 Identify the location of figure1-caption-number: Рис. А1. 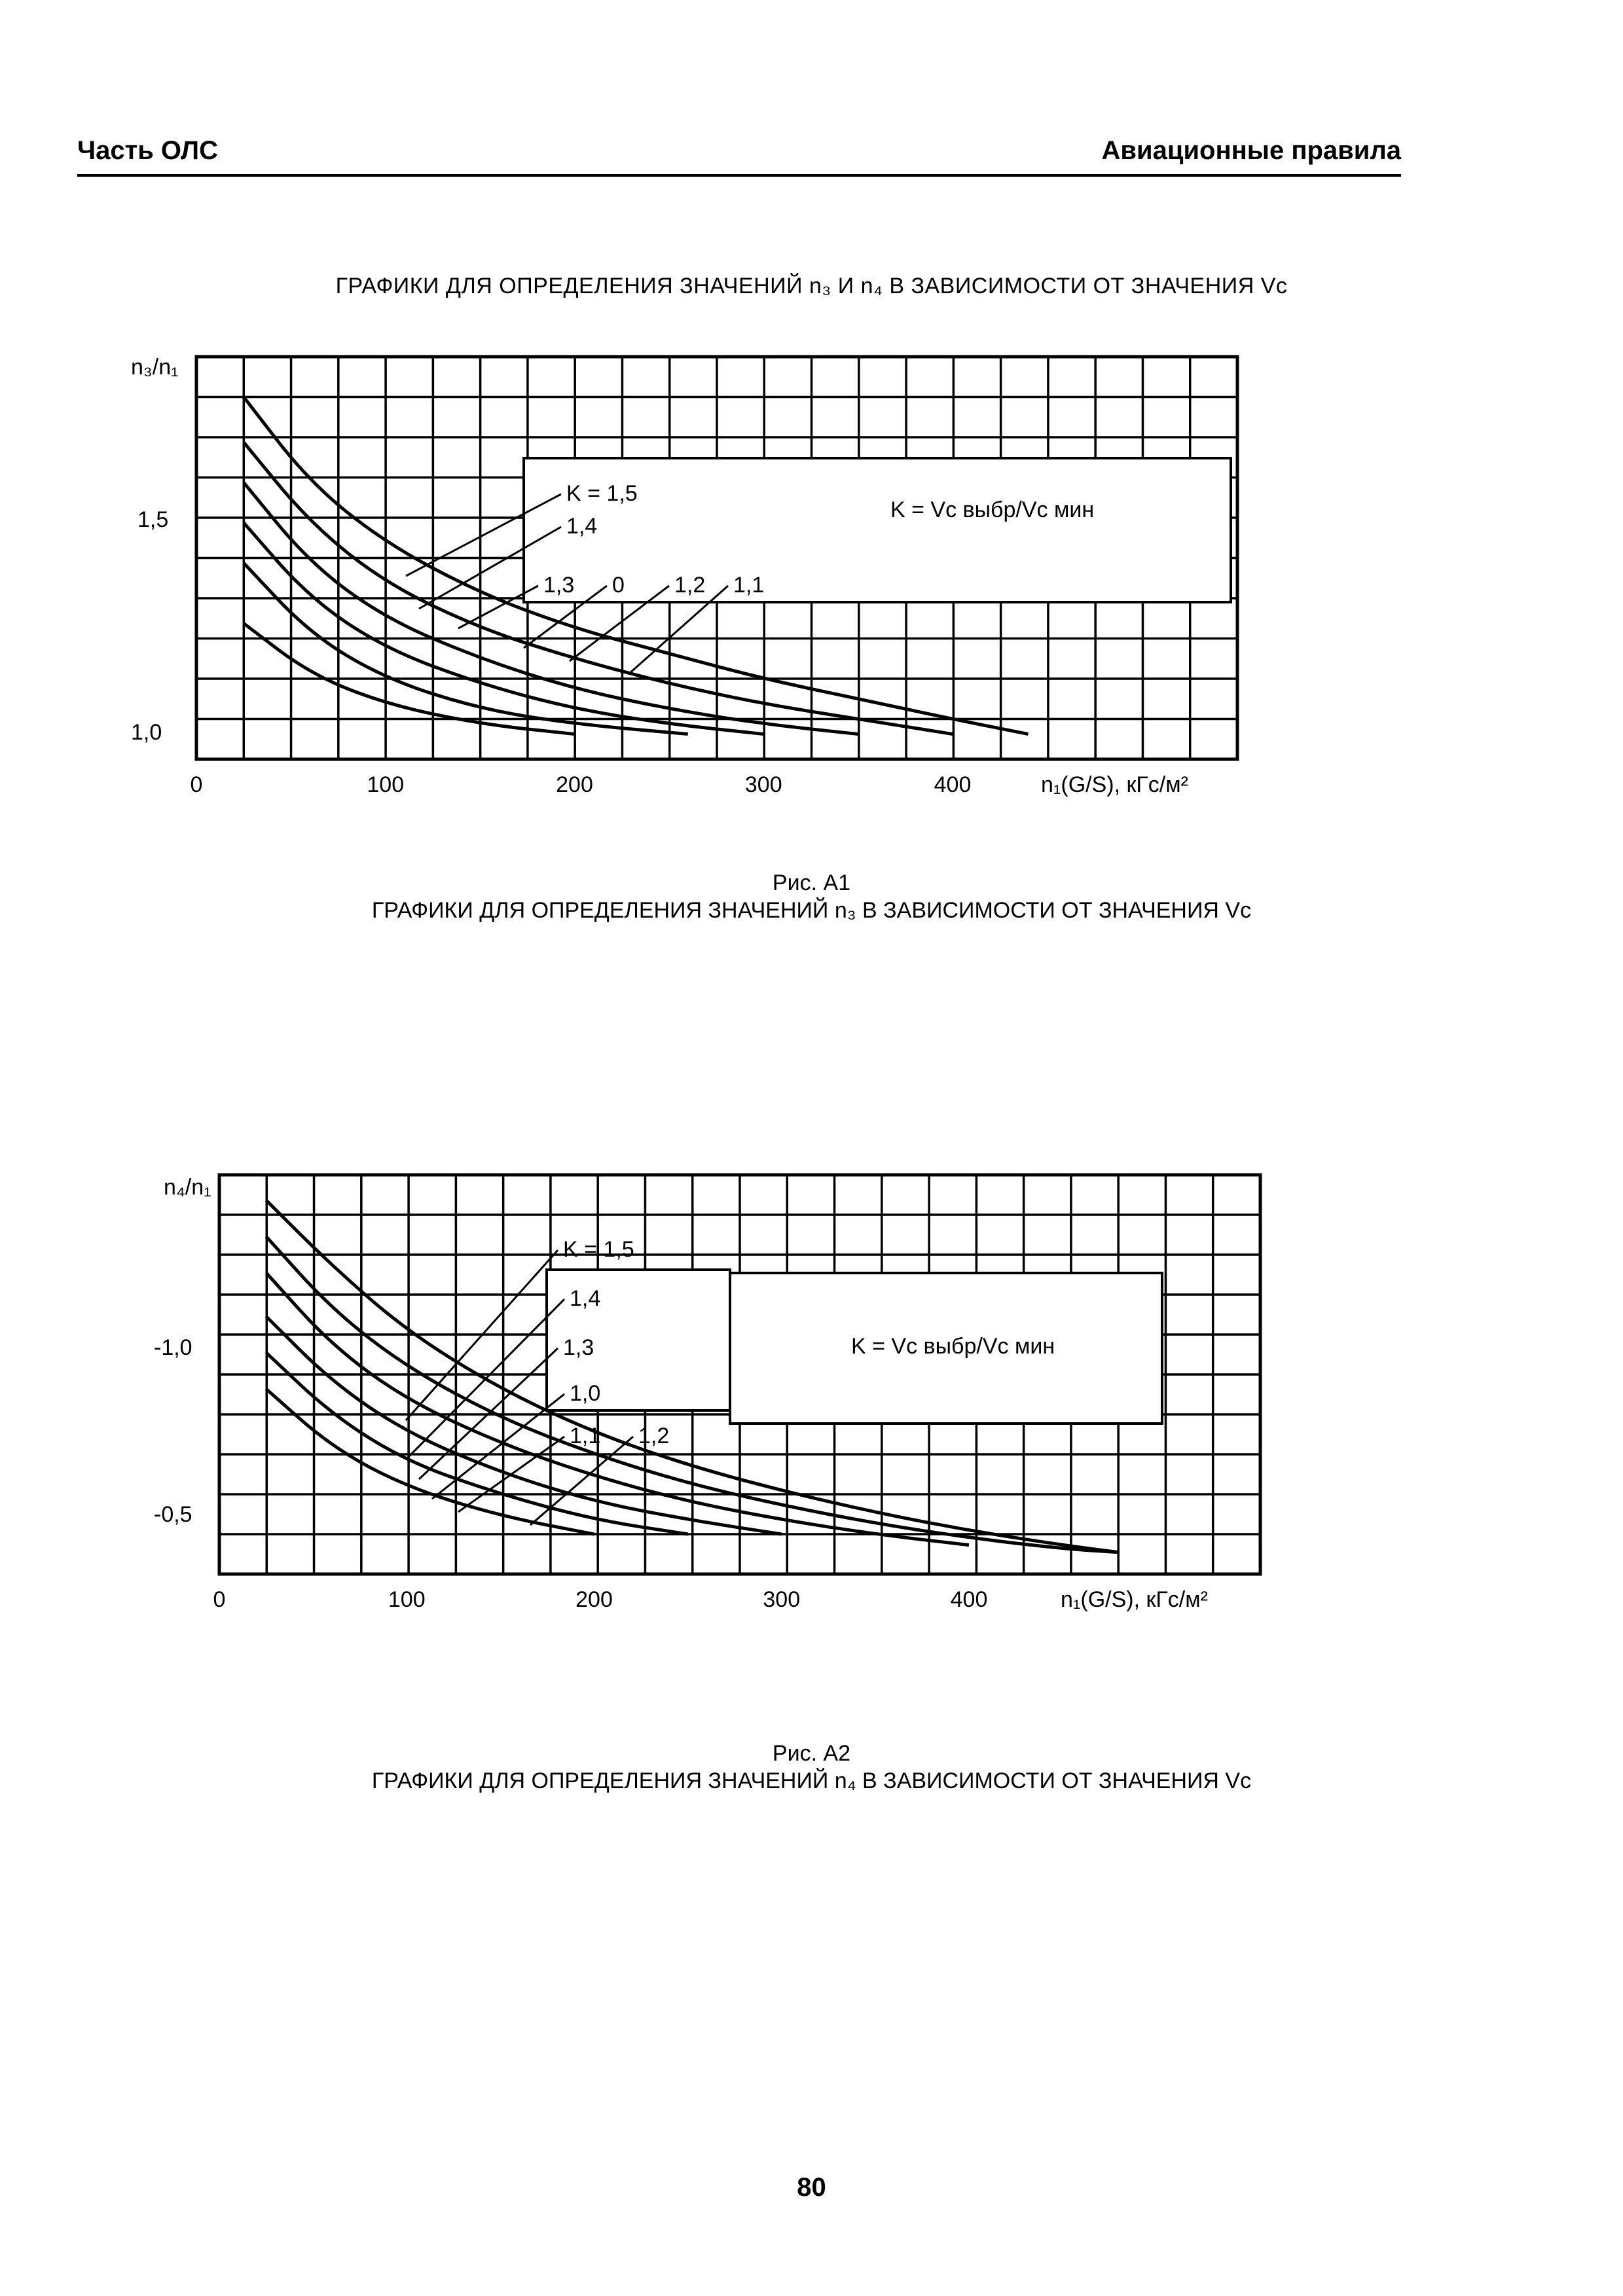
(811, 882).